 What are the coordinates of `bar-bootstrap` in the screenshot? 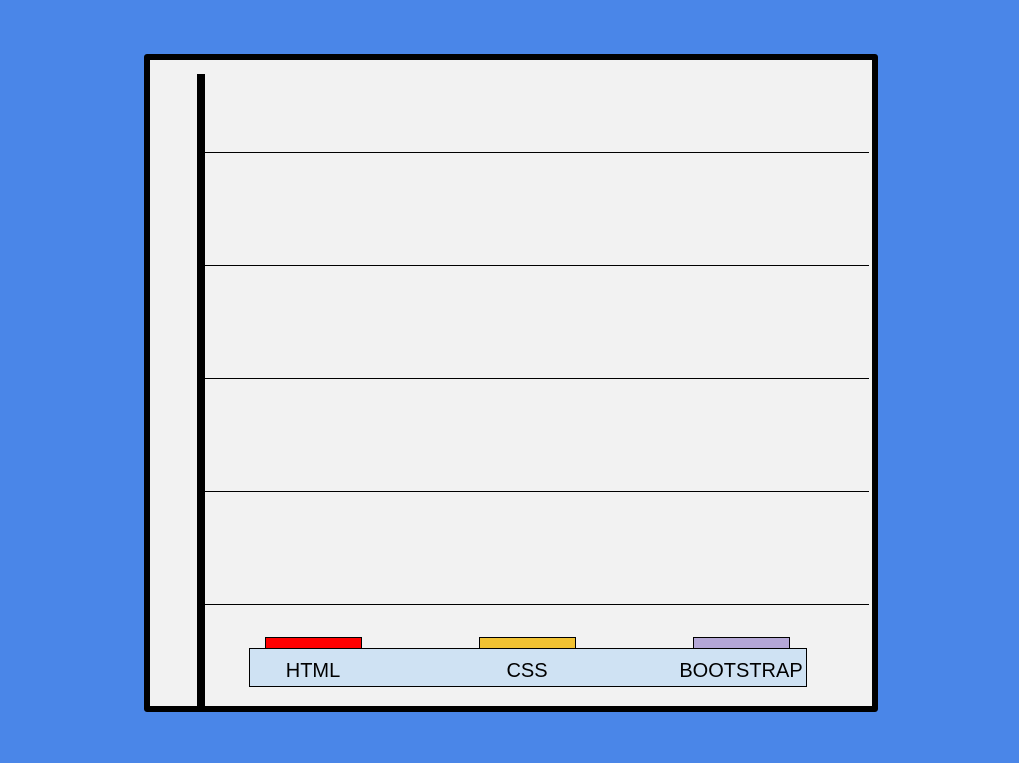 It's located at (741, 643).